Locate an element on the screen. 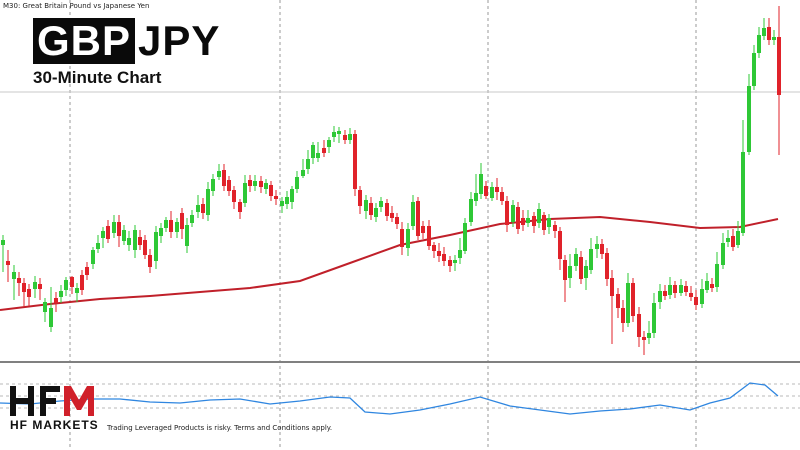 The width and height of the screenshot is (800, 450). chart-subtitle: 30-Minute Chart is located at coordinates (97, 77).